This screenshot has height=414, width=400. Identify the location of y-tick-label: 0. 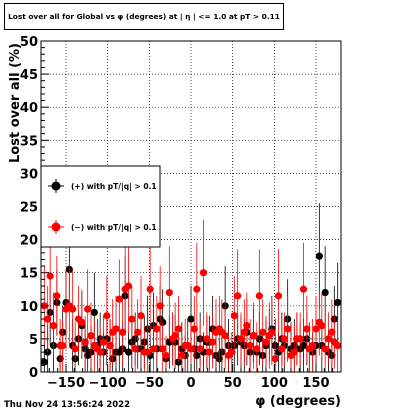
(33, 373).